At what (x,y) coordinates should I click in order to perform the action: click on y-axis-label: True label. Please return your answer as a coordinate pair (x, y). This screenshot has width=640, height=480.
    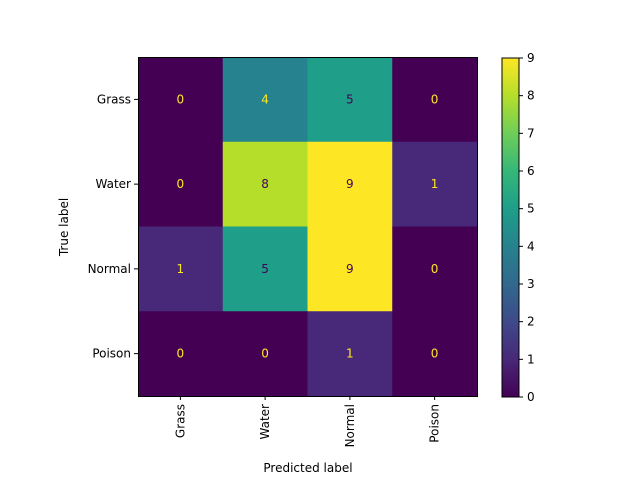
    Looking at the image, I should click on (64, 227).